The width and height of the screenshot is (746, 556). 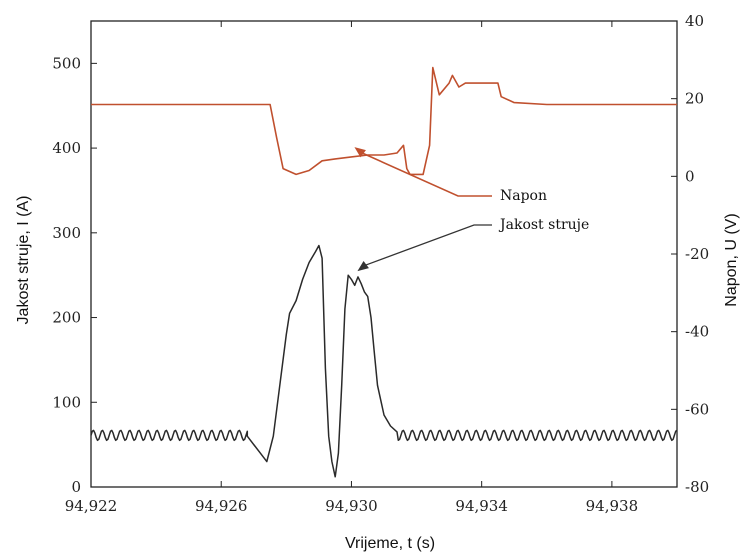 What do you see at coordinates (690, 176) in the screenshot?
I see `y-right-tick-label: 0` at bounding box center [690, 176].